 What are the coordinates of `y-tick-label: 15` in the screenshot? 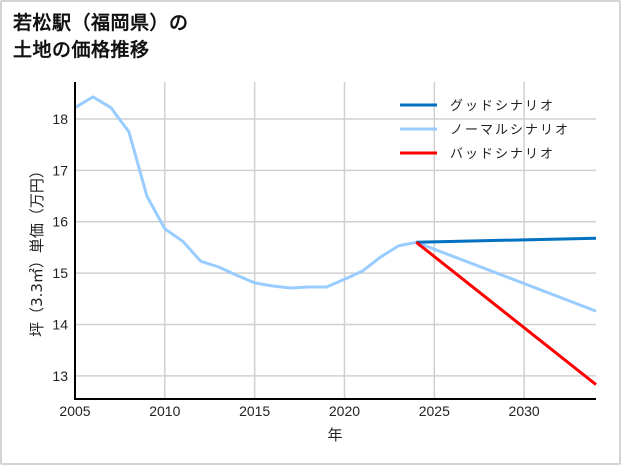 It's located at (60, 273).